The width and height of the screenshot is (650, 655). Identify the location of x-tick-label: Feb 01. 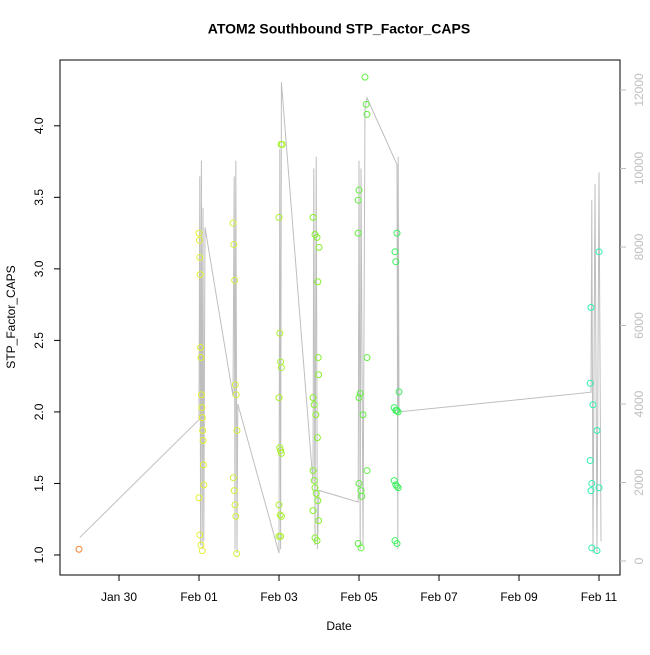
(199, 597).